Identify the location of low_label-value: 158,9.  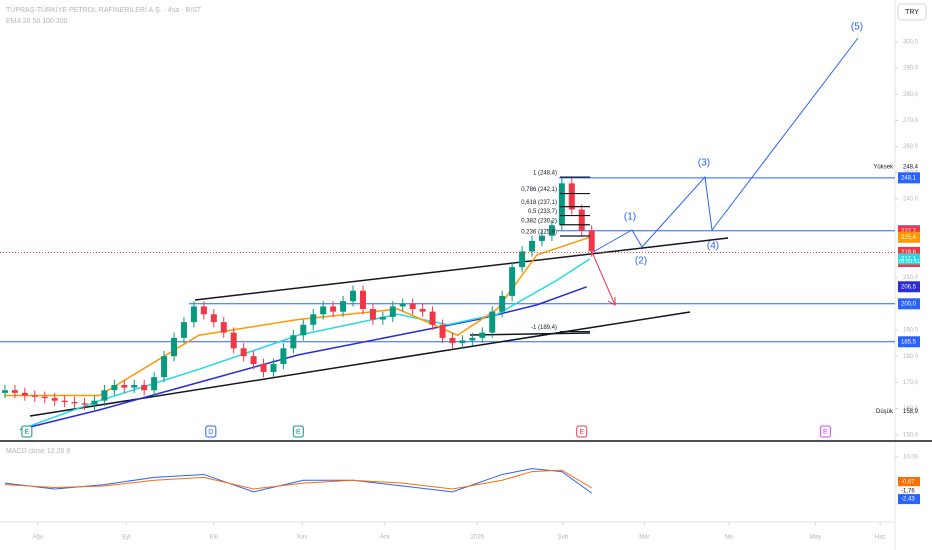
(911, 412).